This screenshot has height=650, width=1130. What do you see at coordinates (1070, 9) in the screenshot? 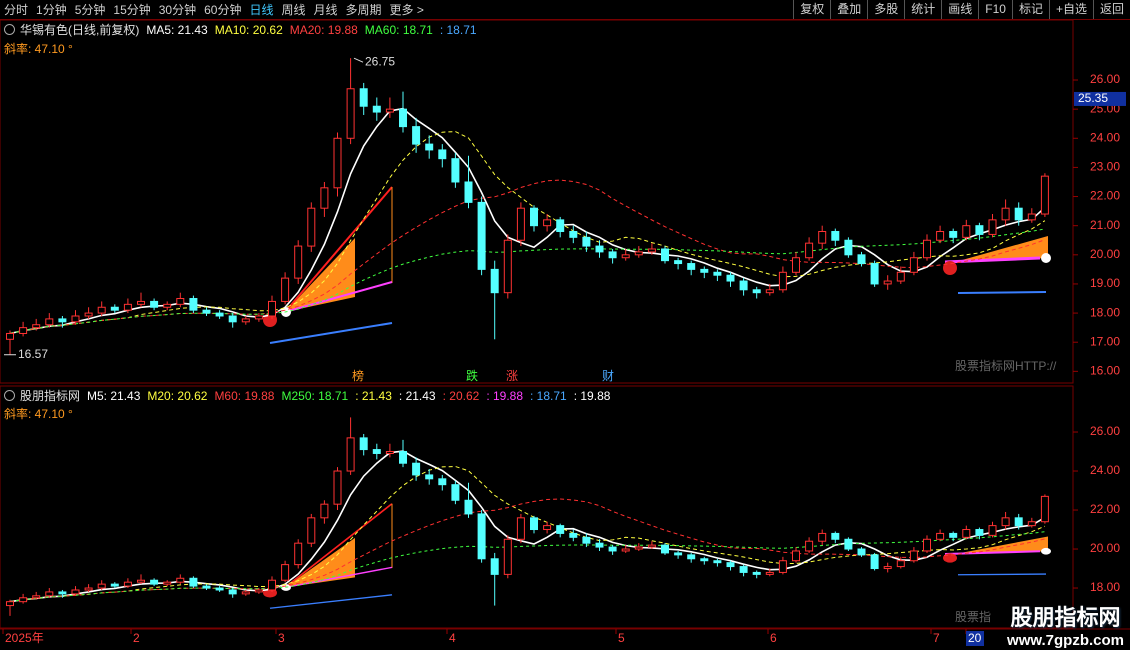
I see `tool-button: +自选` at bounding box center [1070, 9].